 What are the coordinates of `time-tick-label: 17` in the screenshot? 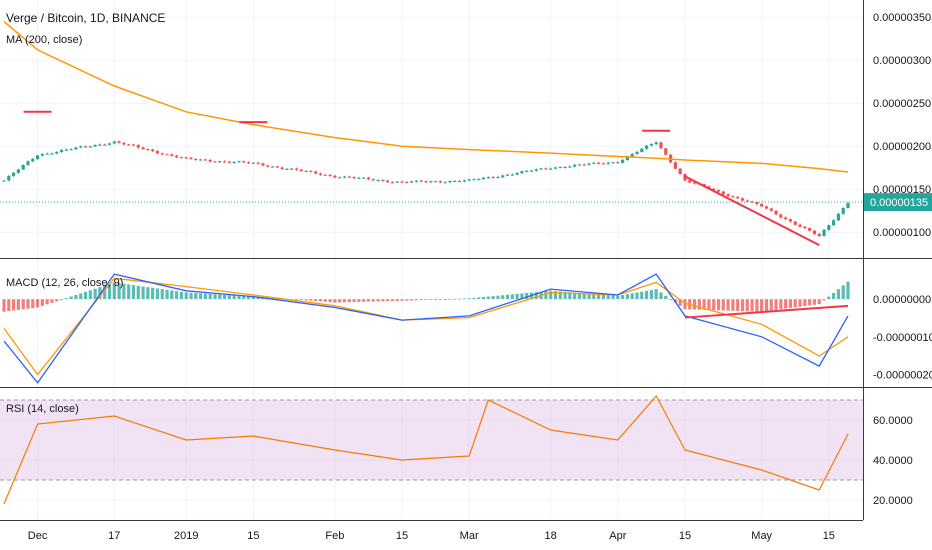 It's located at (114, 536).